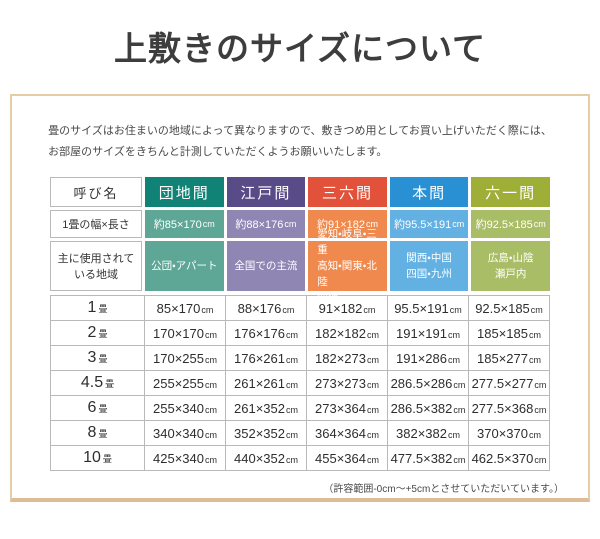 This screenshot has width=600, height=539. Describe the element at coordinates (502, 383) in the screenshot. I see `size-value: 277.5×277` at that location.